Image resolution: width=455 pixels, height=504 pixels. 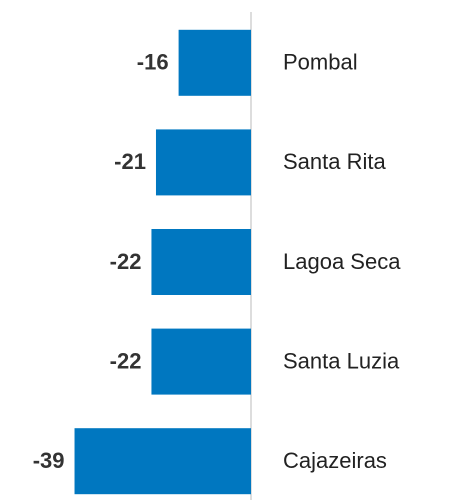 What do you see at coordinates (342, 261) in the screenshot?
I see `category-label: Lagoa Seca` at bounding box center [342, 261].